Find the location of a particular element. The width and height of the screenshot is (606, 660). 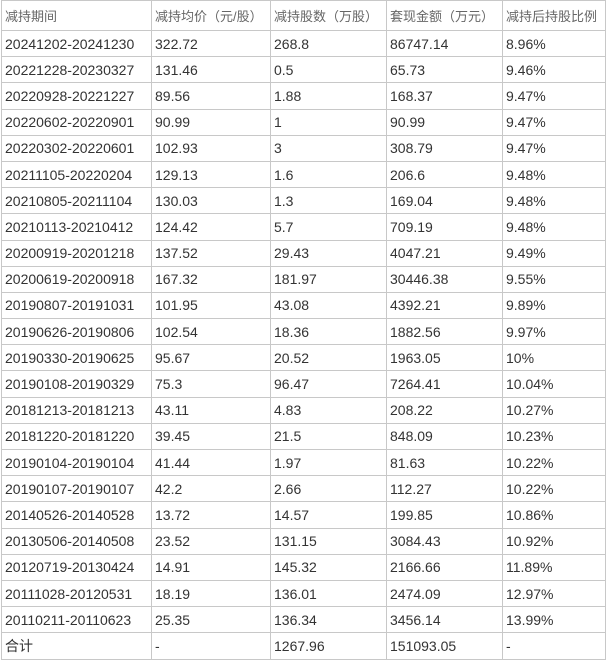

table-cell: 1963.05 is located at coordinates (444, 358).